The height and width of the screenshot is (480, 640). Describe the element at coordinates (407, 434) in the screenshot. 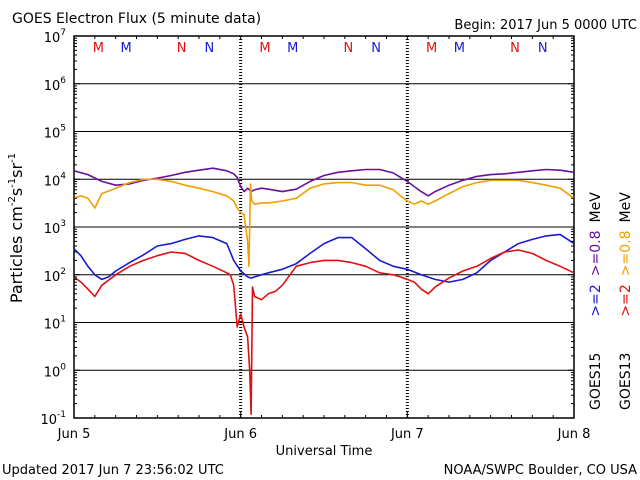

I see `x-tick-label: Jun 7` at that location.